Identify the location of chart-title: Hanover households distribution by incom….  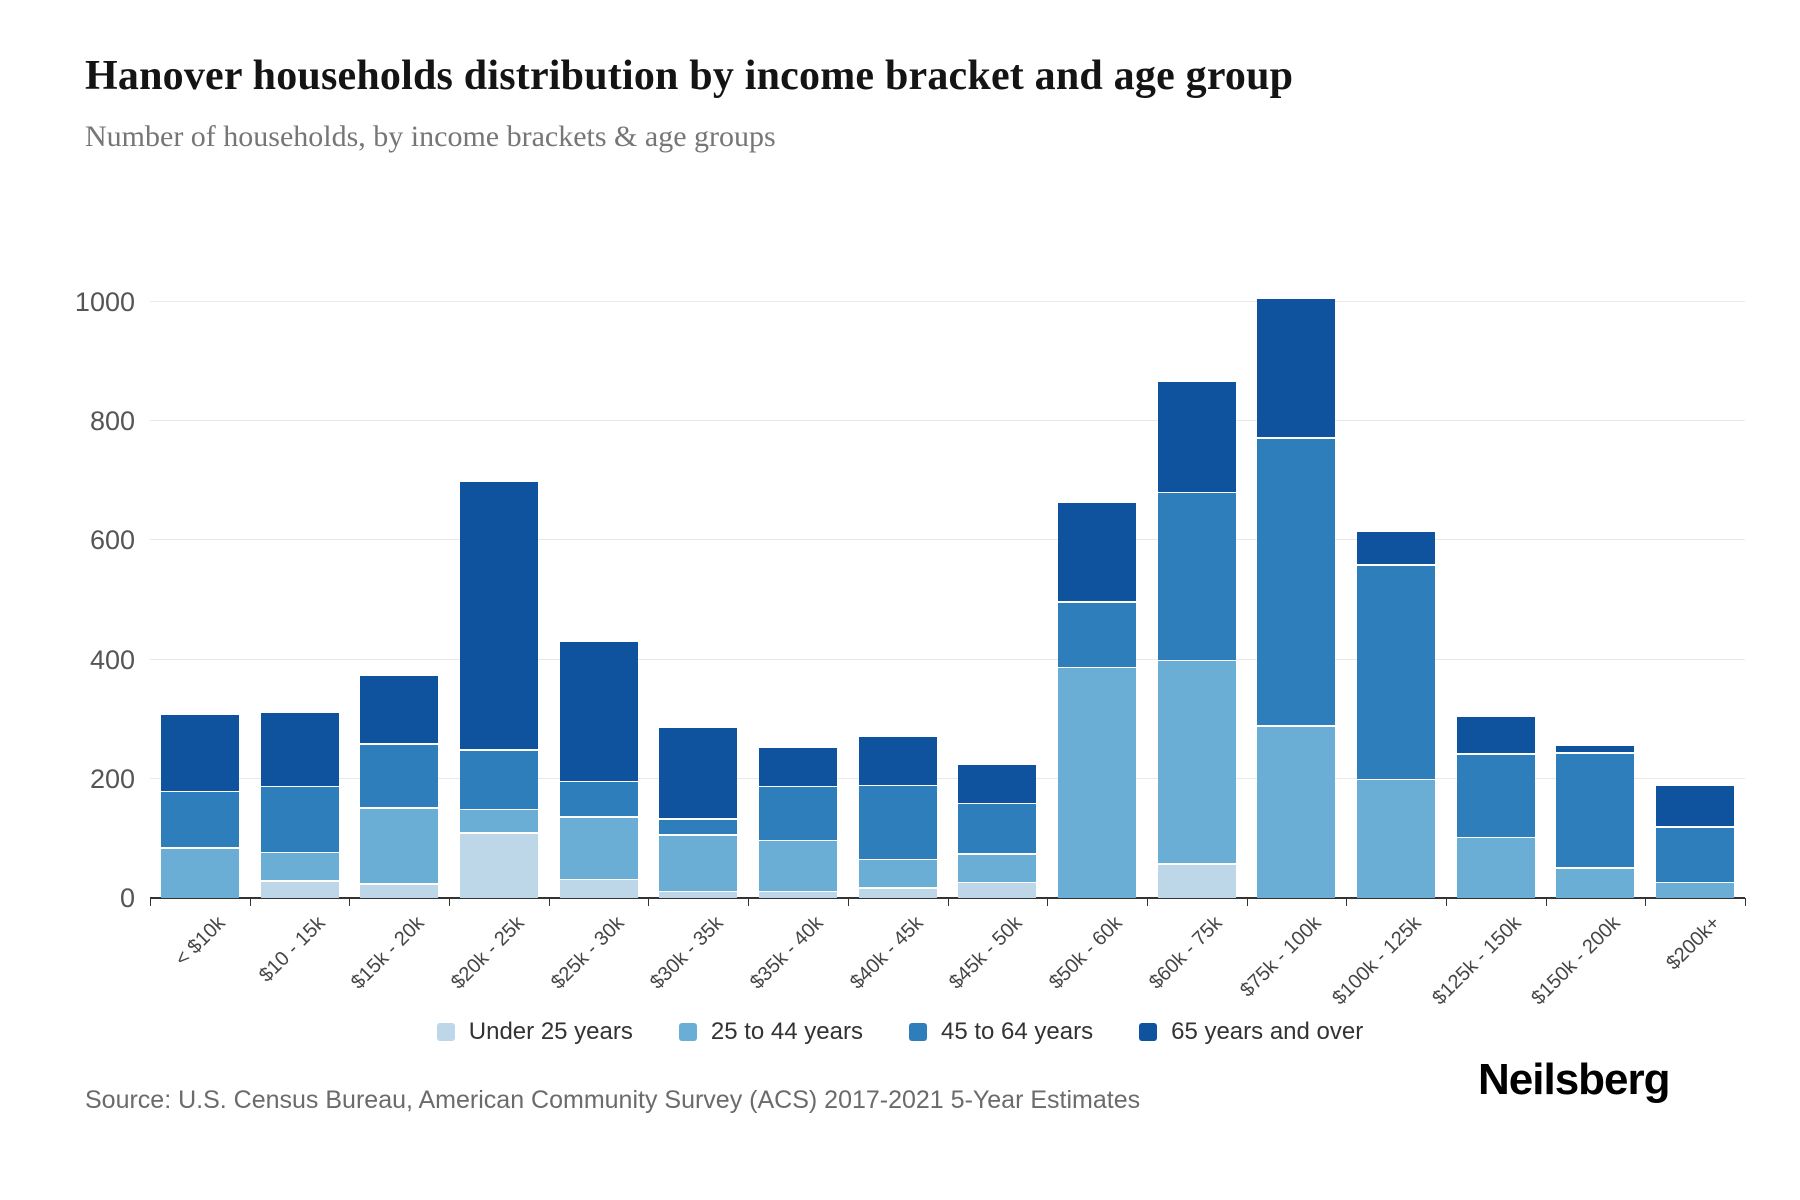
(689, 76).